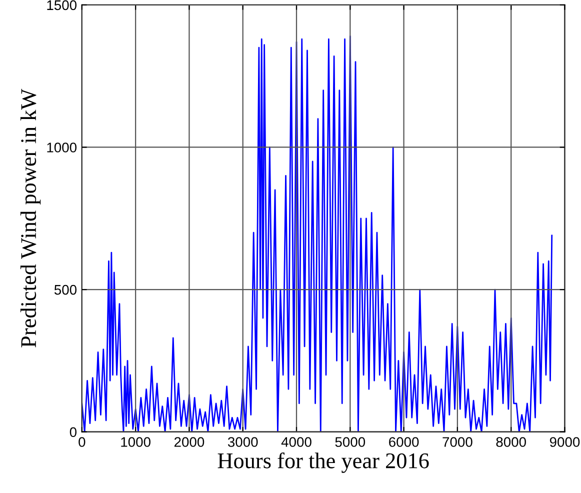 The width and height of the screenshot is (581, 493). I want to click on x-tick-label: 1000, so click(135, 442).